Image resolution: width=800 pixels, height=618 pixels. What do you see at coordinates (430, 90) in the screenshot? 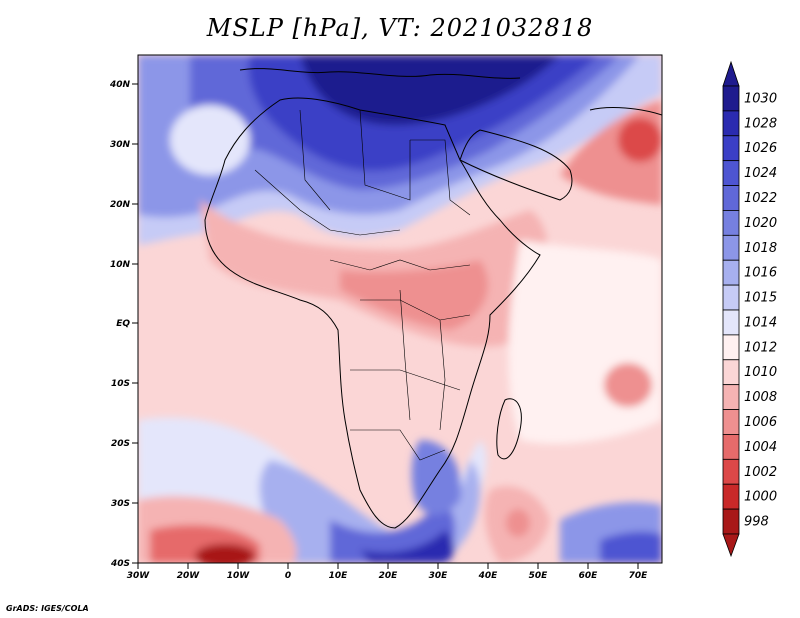
I see `field-high-core` at bounding box center [430, 90].